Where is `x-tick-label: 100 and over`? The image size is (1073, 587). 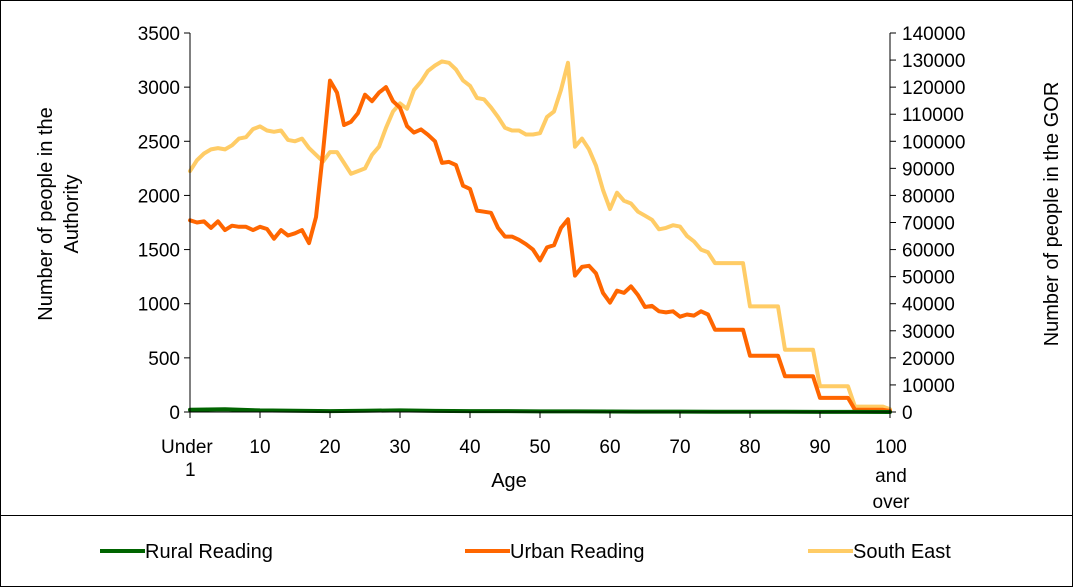 x-tick-label: 100 and over is located at coordinates (892, 475).